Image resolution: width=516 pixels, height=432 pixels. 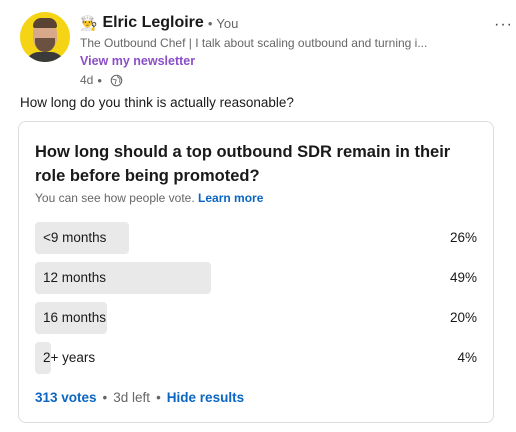 What do you see at coordinates (256, 238) in the screenshot?
I see `poll-option: <9 months 26%` at bounding box center [256, 238].